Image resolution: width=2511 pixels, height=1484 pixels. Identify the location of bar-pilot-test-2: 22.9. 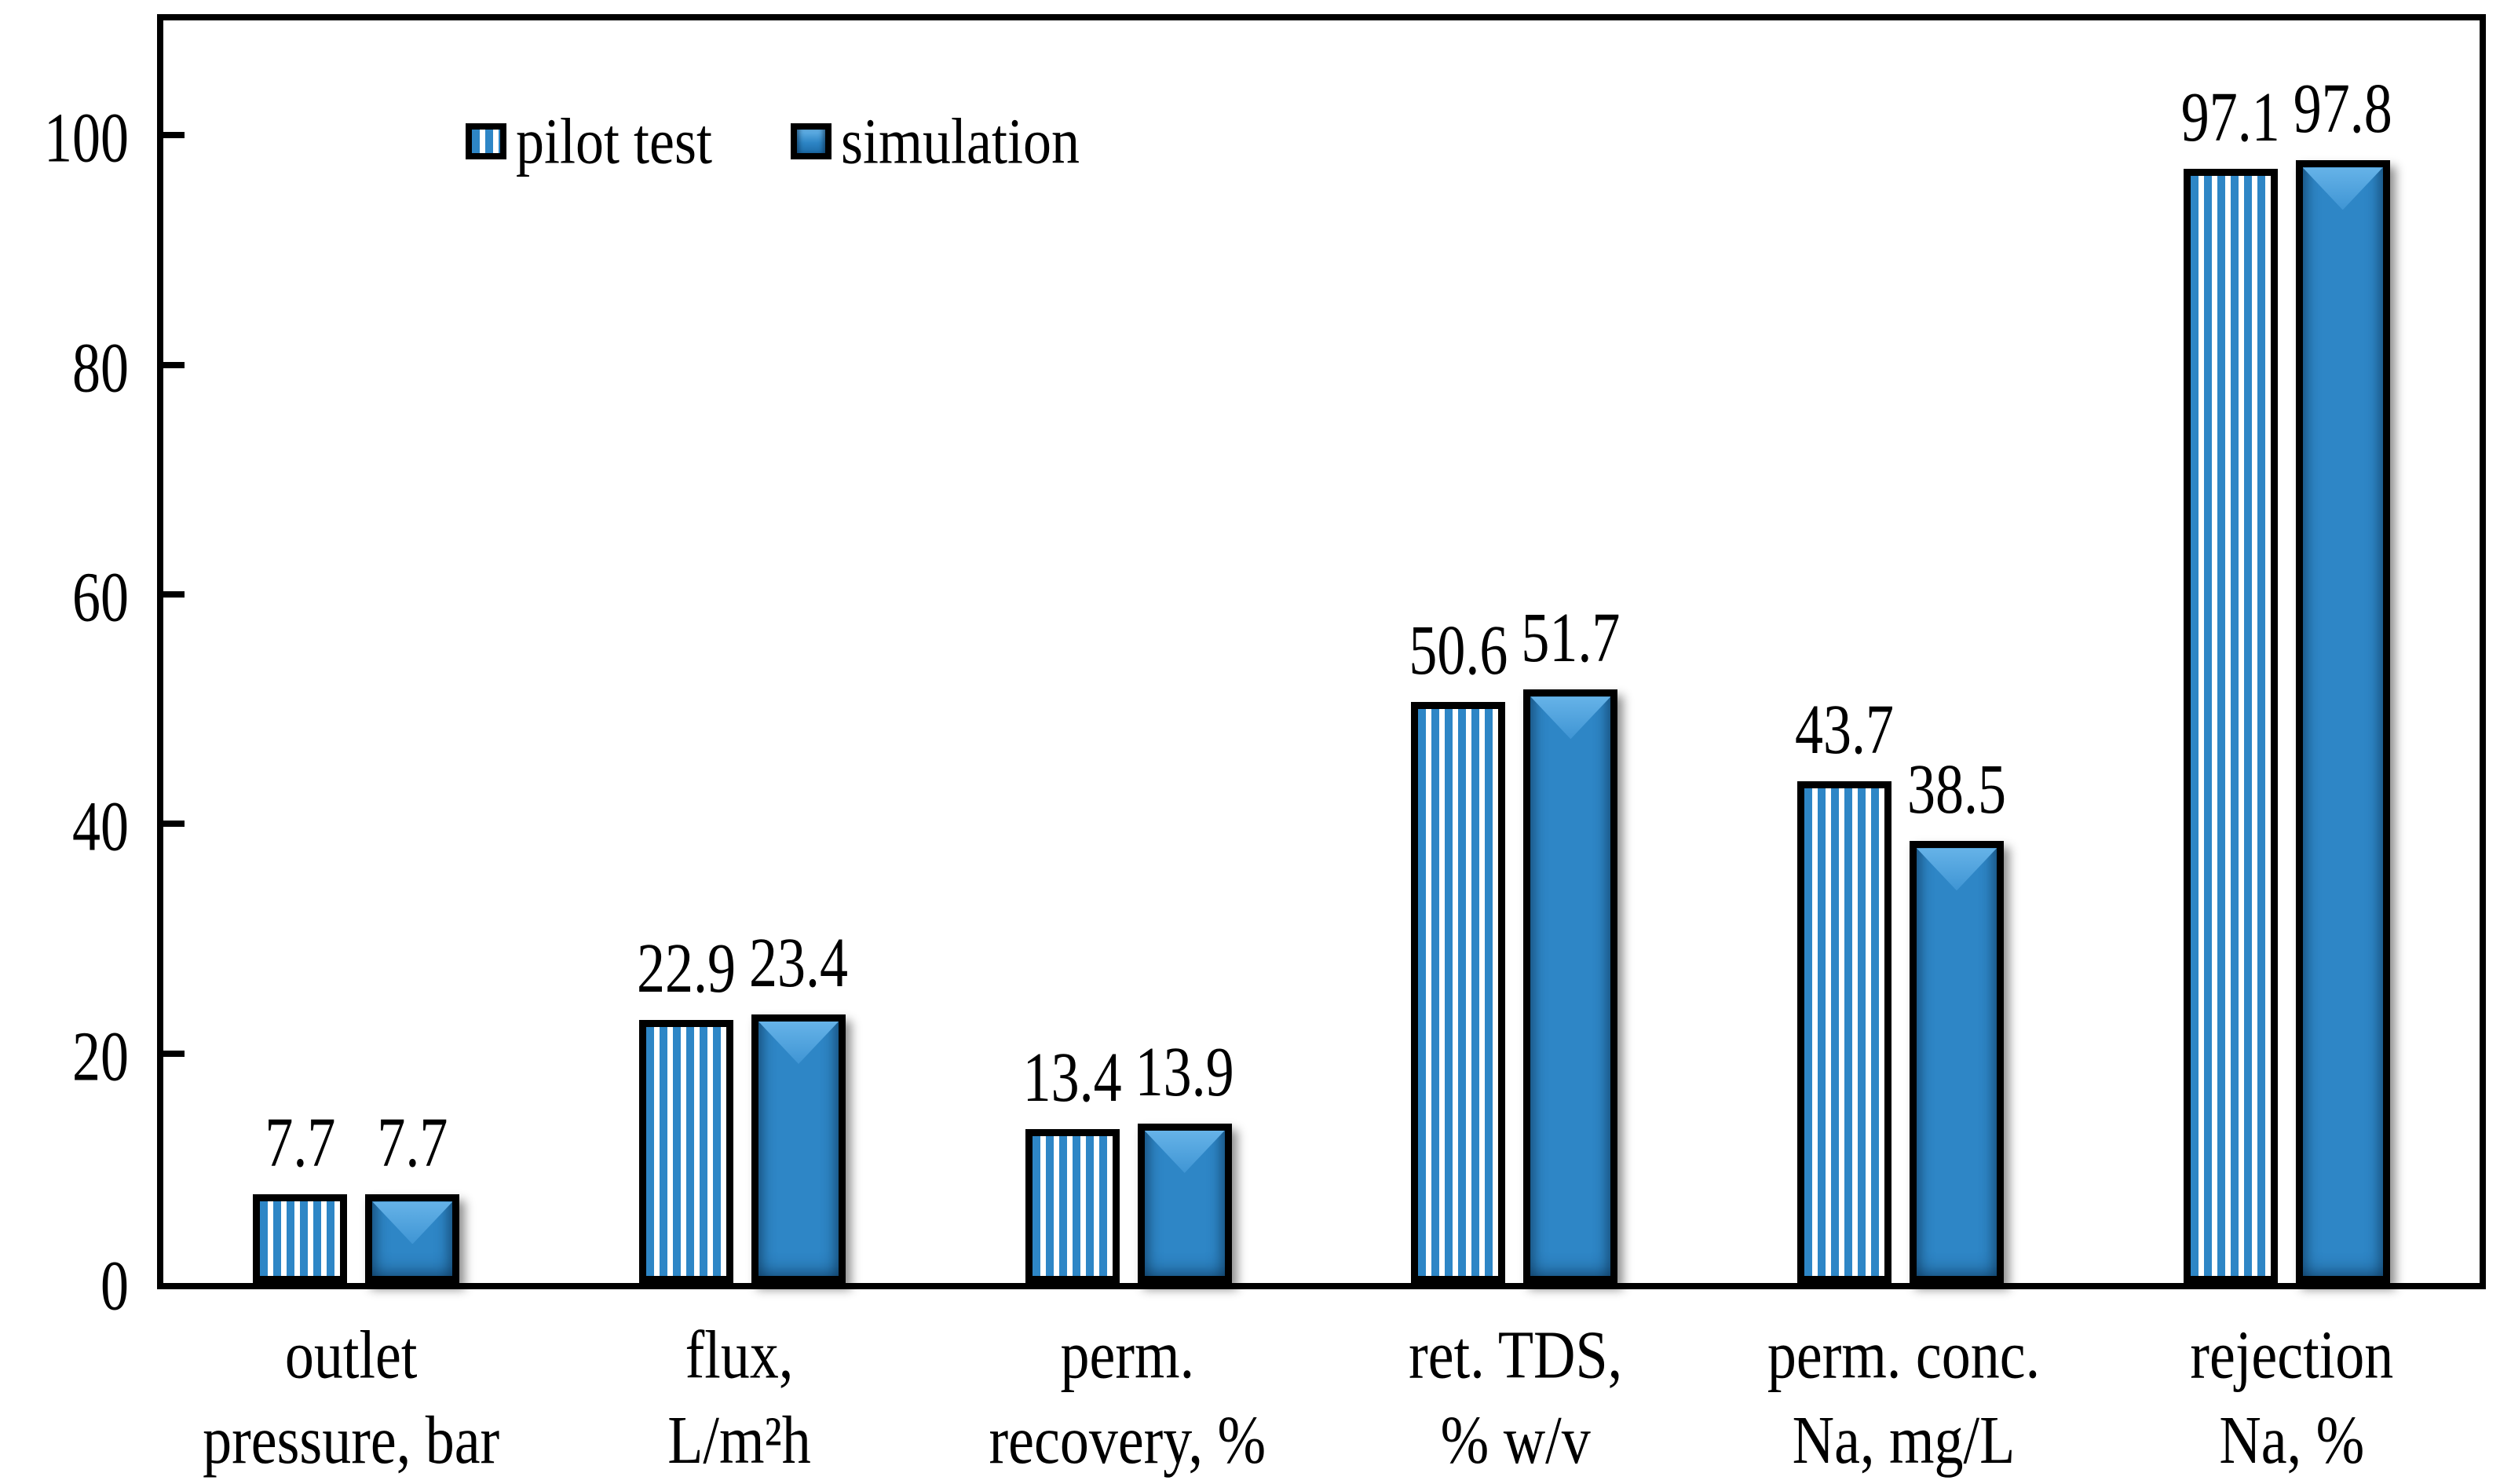
(686, 1108).